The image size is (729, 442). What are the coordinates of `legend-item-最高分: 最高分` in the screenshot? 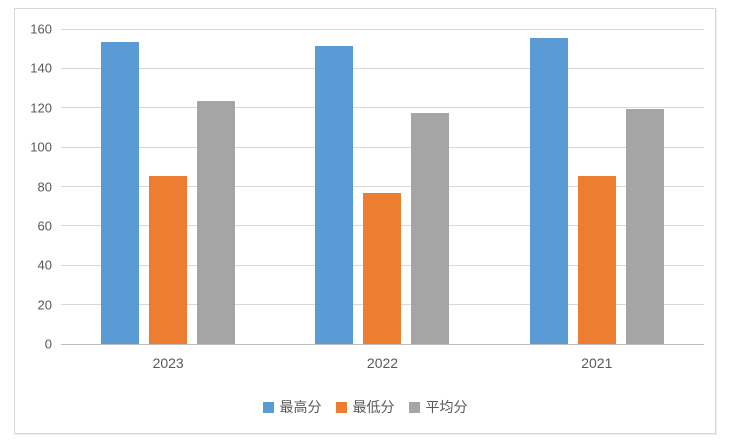 It's located at (292, 407).